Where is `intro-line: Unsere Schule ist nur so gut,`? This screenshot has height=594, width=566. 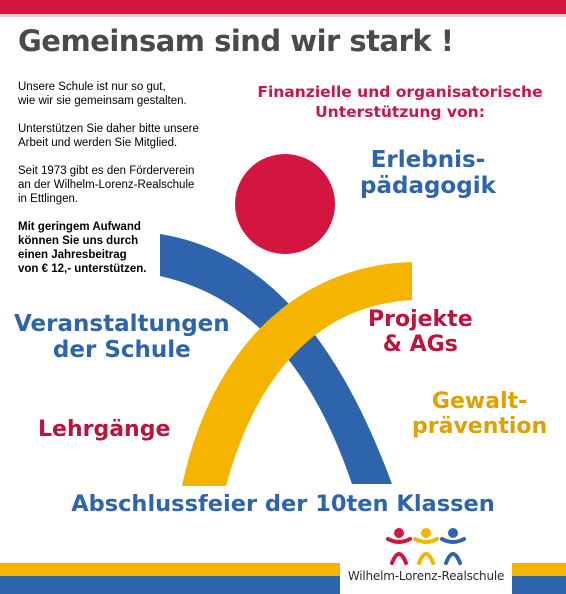
intro-line: Unsere Schule ist nur so gut, is located at coordinates (92, 87).